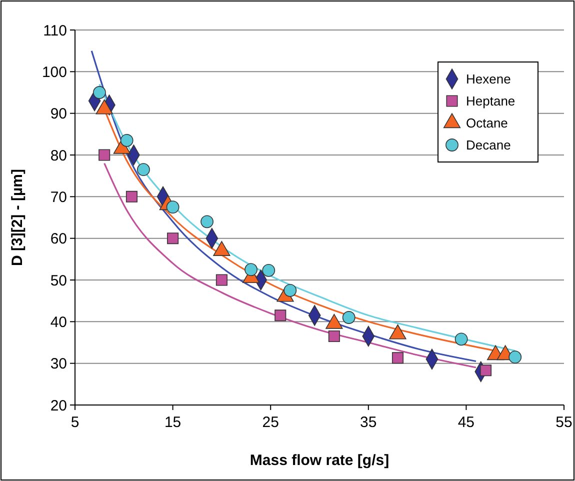 This screenshot has width=575, height=481. What do you see at coordinates (491, 101) in the screenshot?
I see `legend-label: Heptane` at bounding box center [491, 101].